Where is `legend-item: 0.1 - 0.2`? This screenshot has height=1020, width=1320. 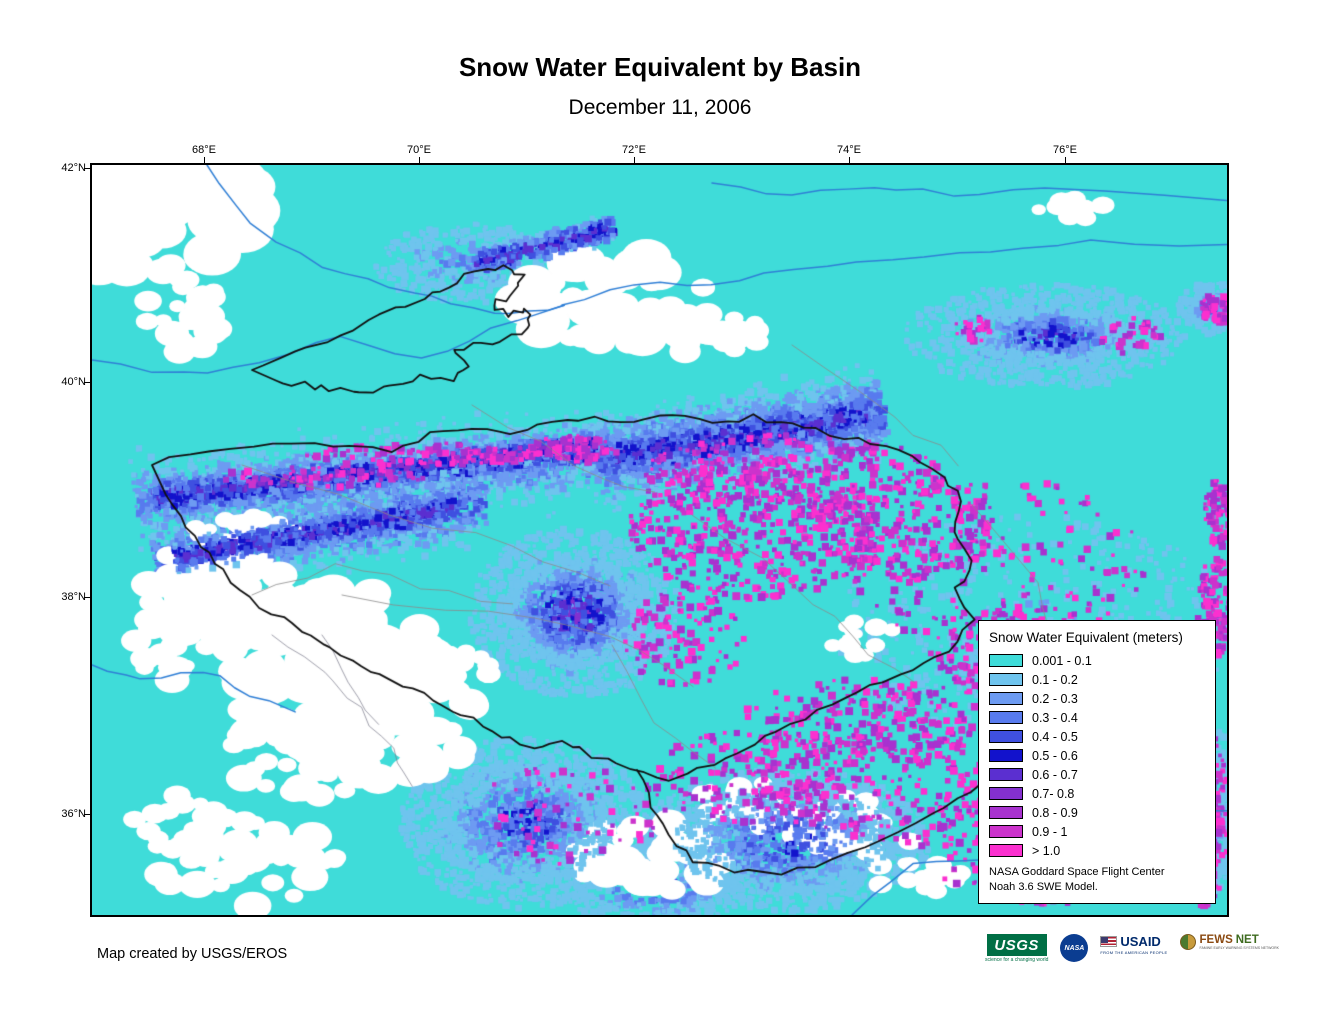
legend-item: 0.1 - 0.2 is located at coordinates (1097, 679).